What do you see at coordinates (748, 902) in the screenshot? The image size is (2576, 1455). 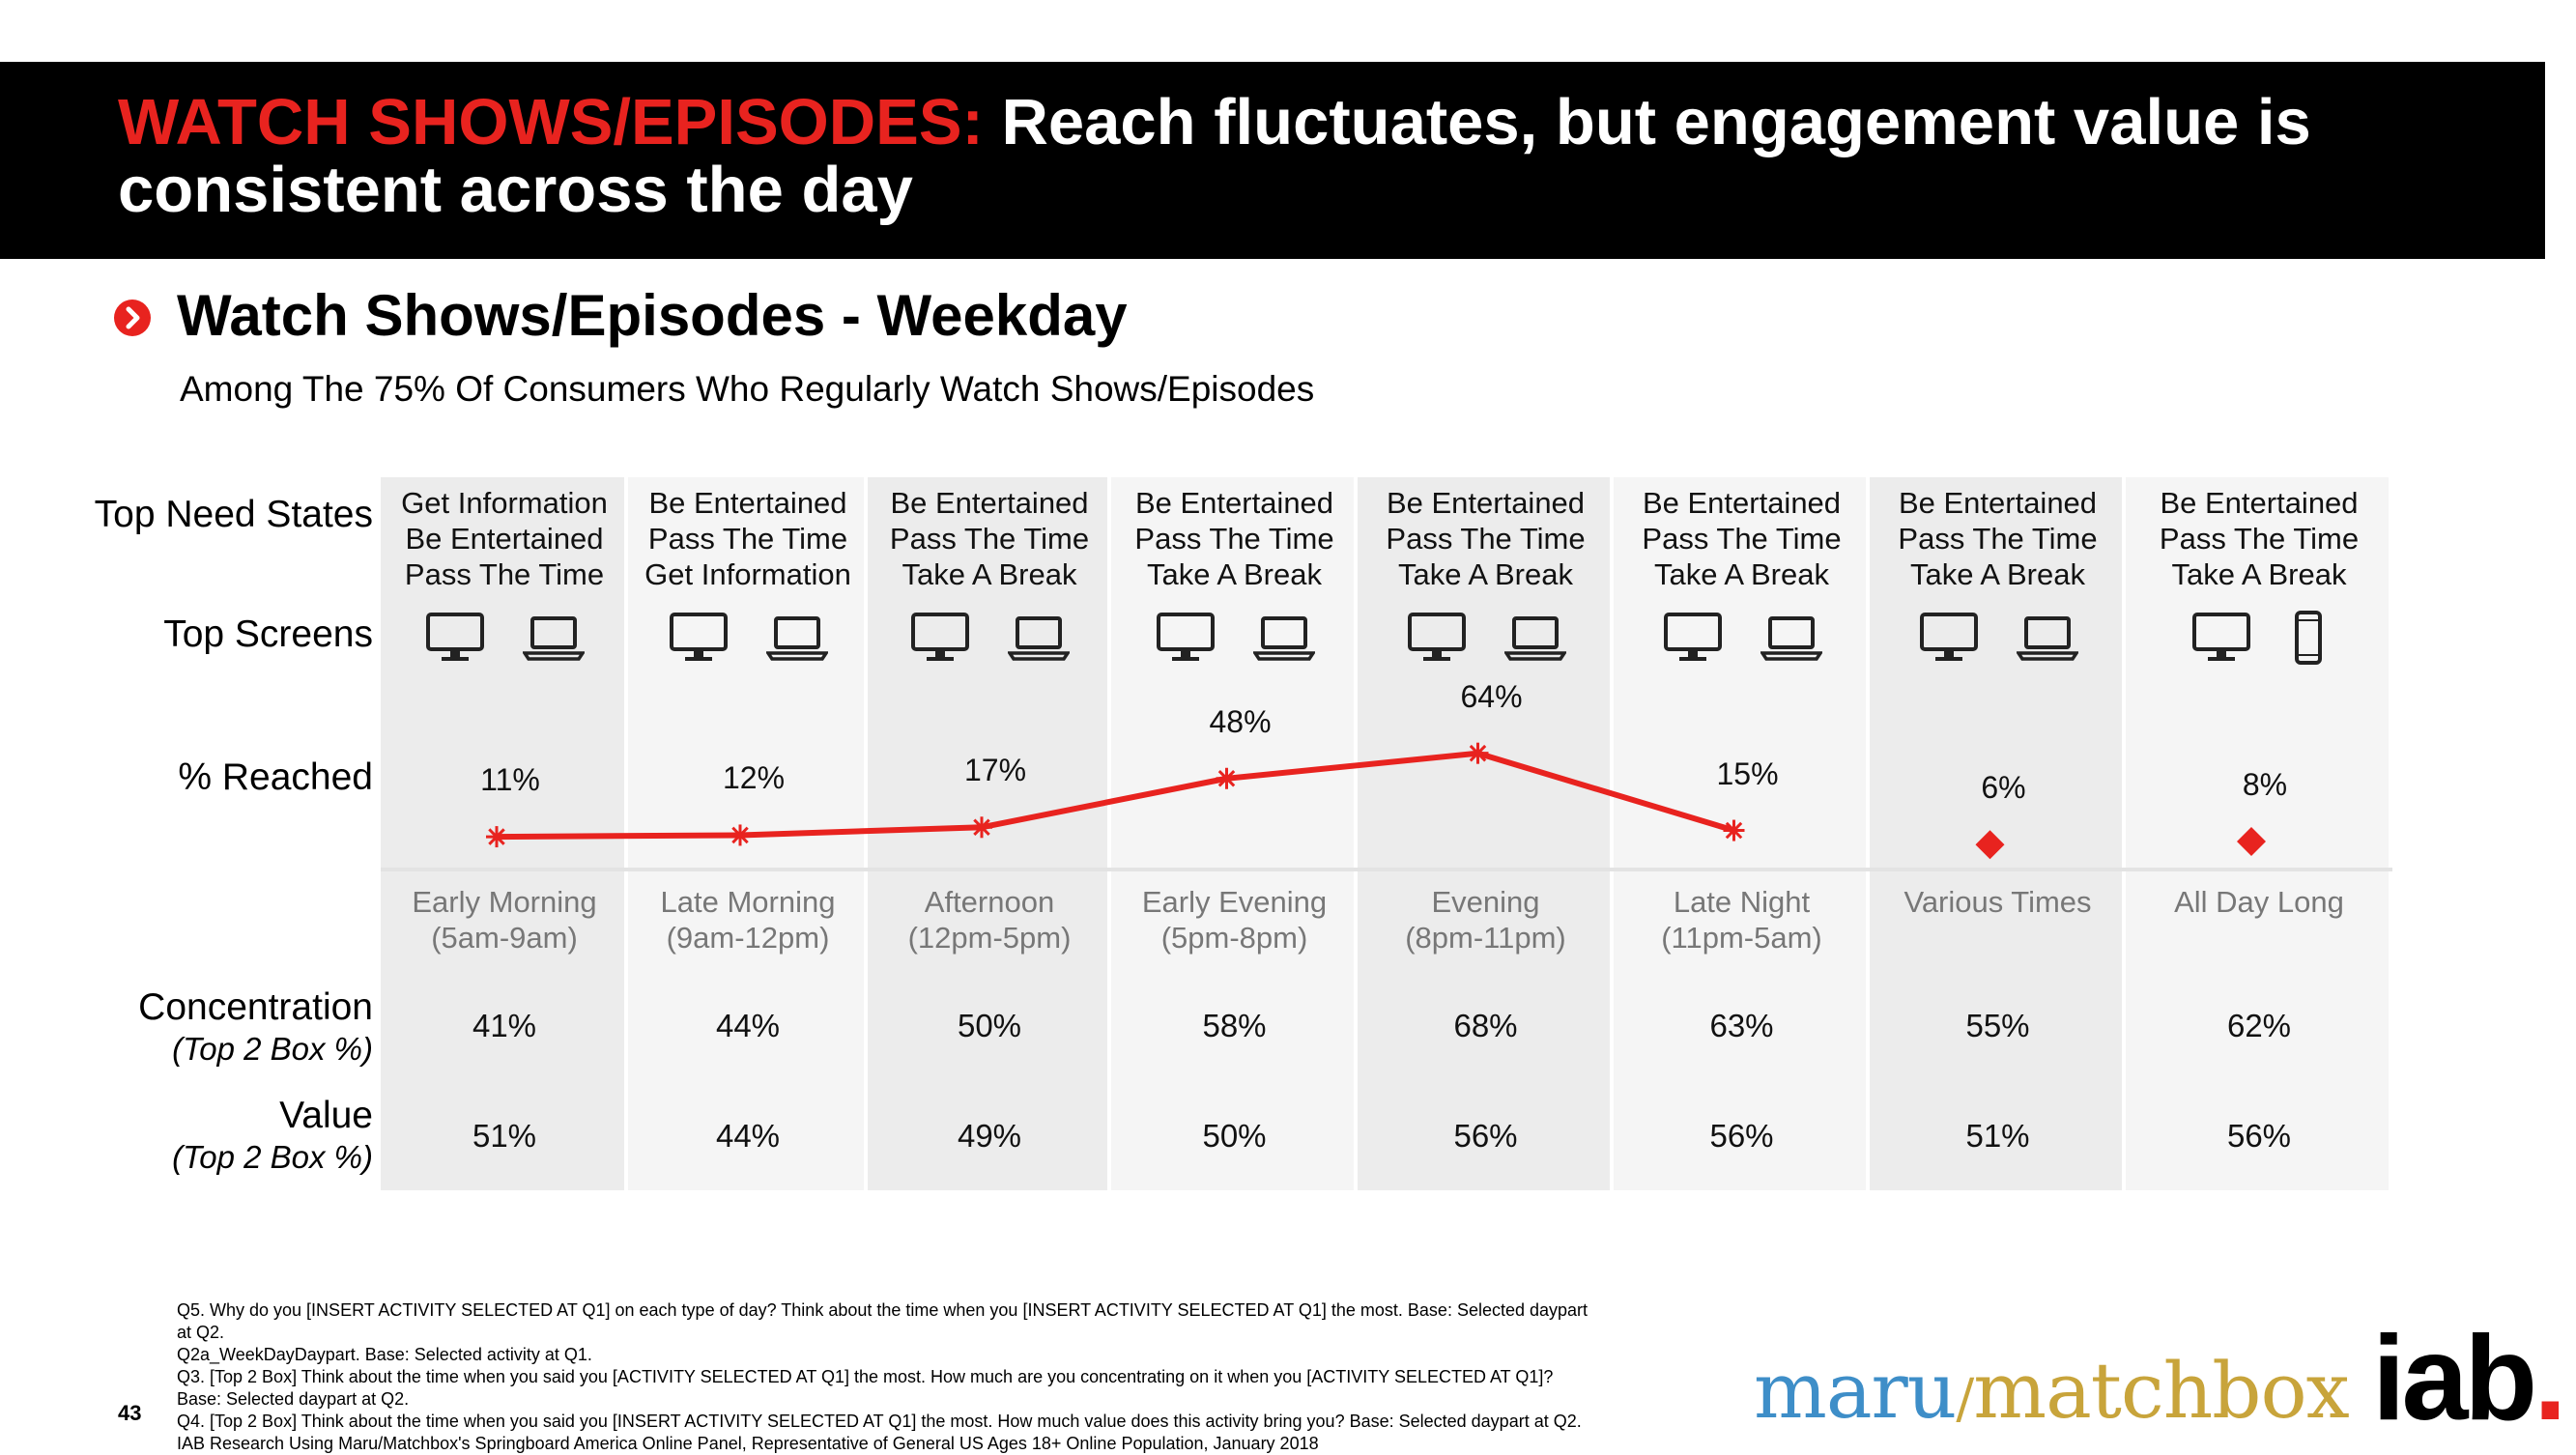 I see `daypart-name: Late Morning` at bounding box center [748, 902].